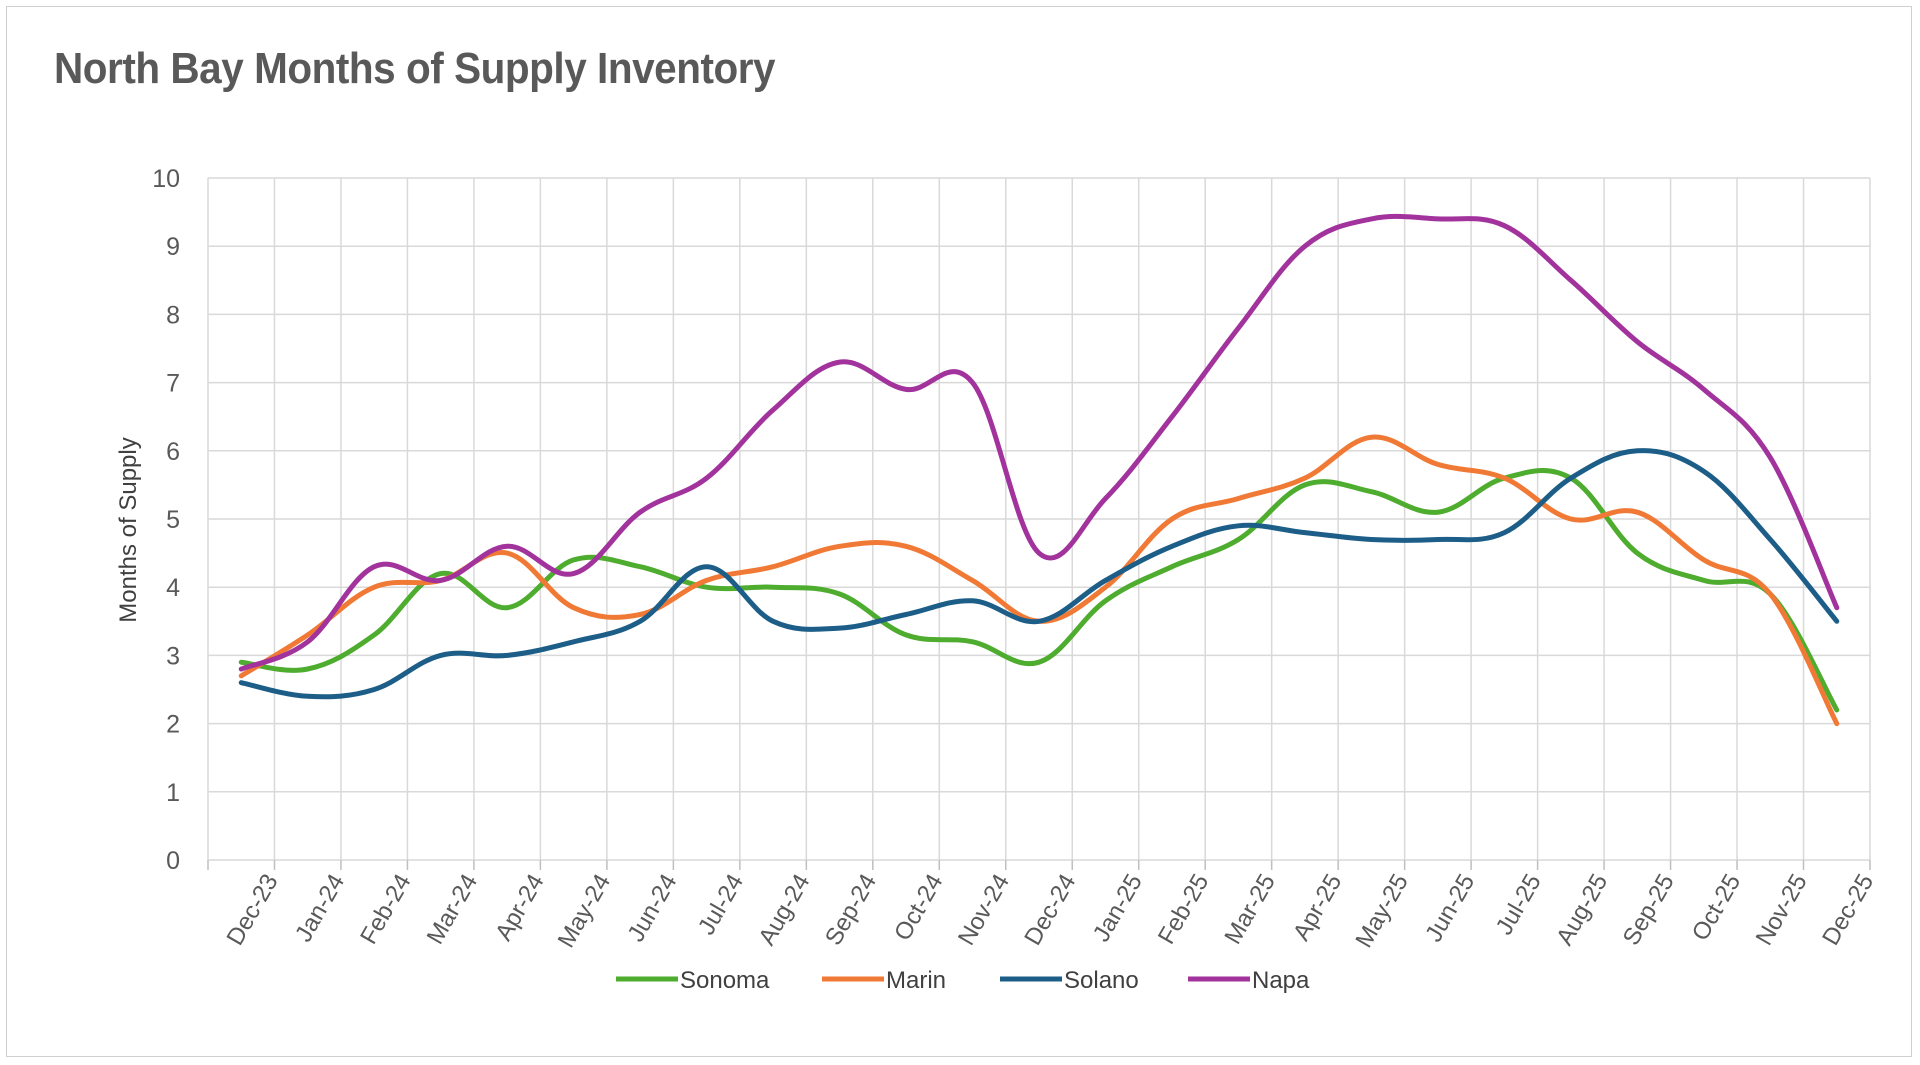  What do you see at coordinates (1101, 980) in the screenshot?
I see `legend-label-solano: Solano` at bounding box center [1101, 980].